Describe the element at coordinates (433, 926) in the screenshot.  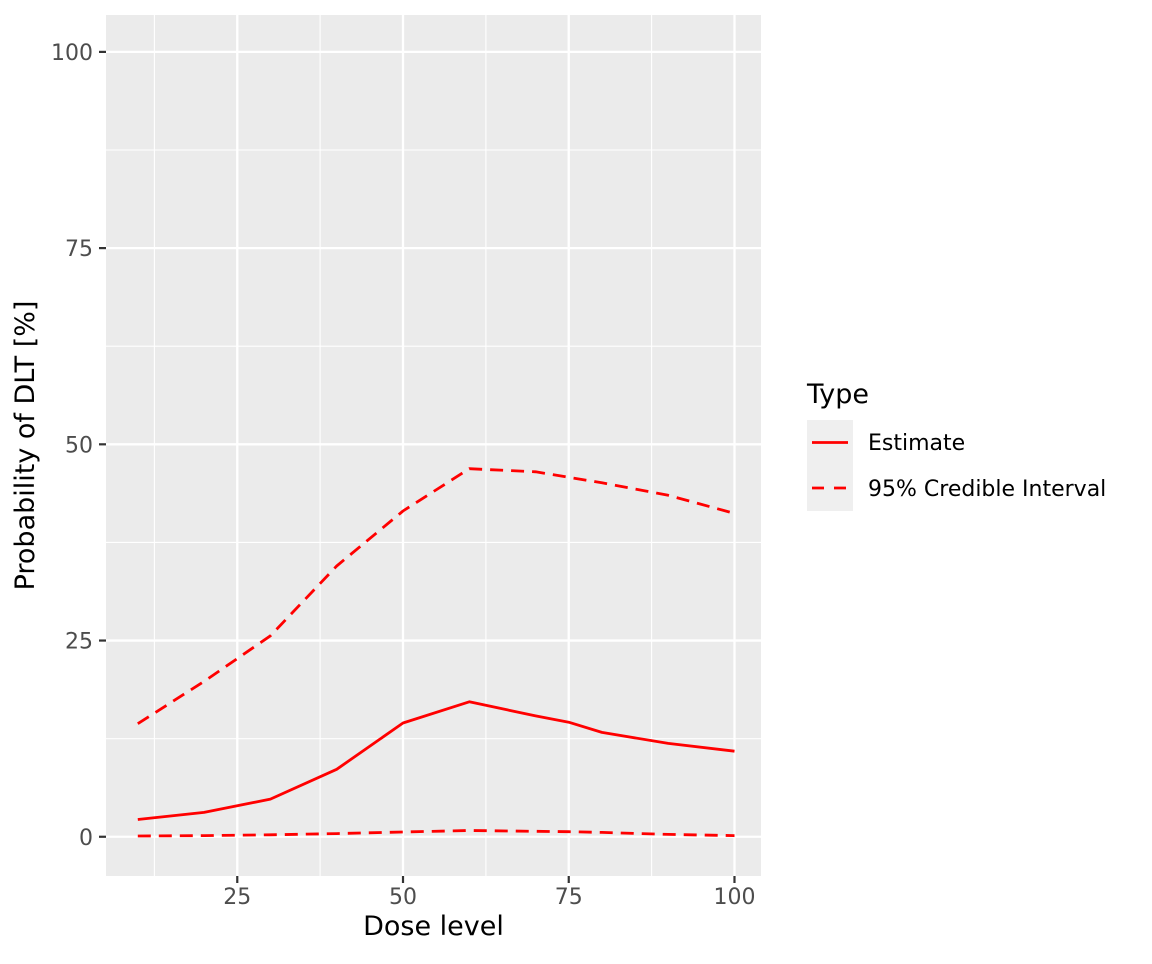
I see `x-axis-title: Dose level` at that location.